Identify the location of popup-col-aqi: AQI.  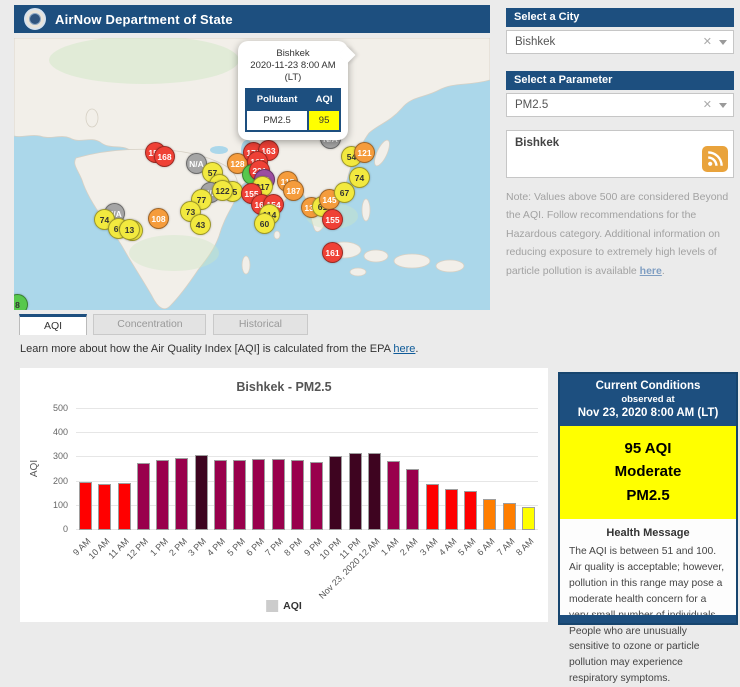
(324, 99).